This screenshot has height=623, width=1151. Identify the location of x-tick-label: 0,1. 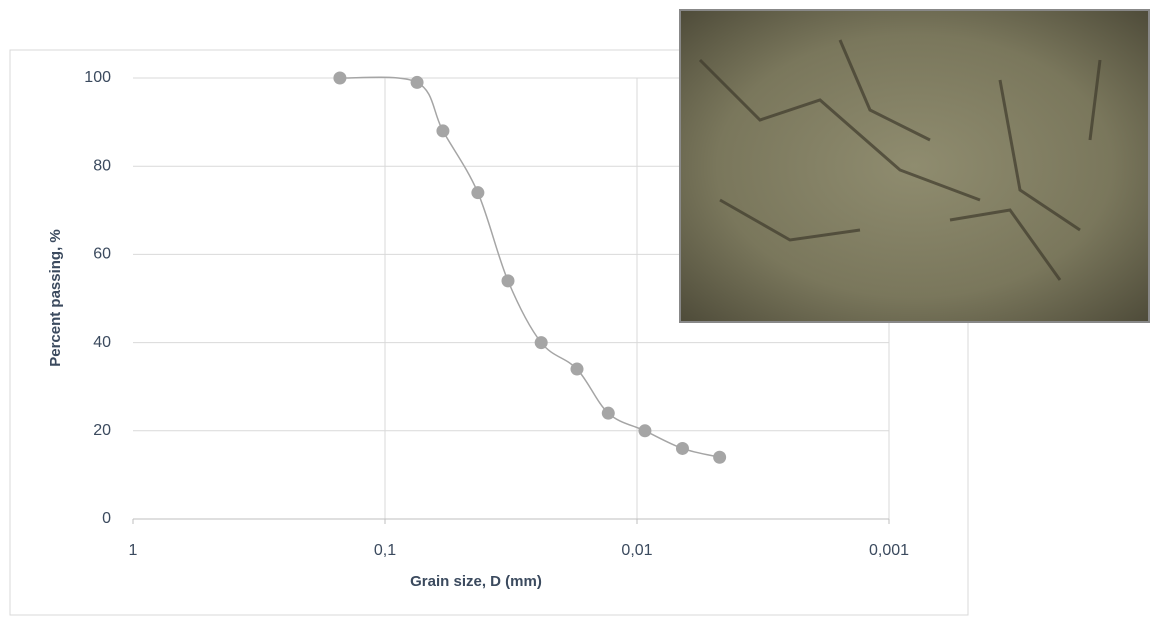
(385, 550).